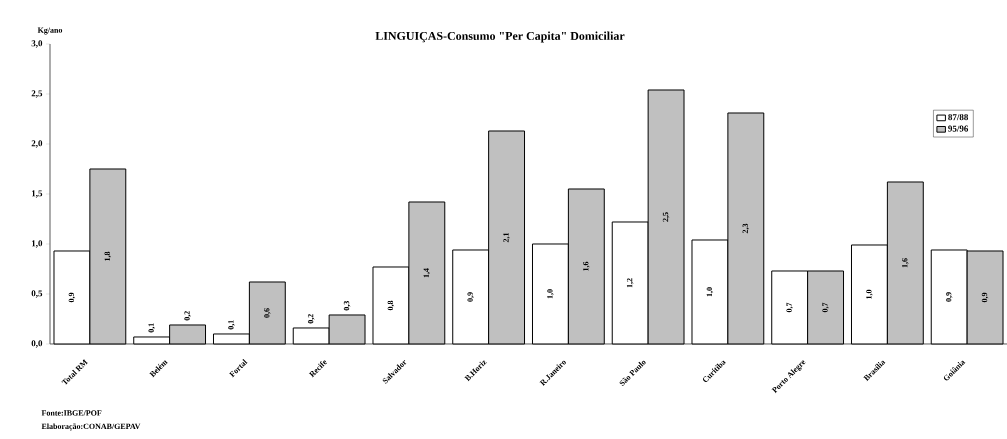 The height and width of the screenshot is (439, 1007). I want to click on y-tick-label: 1,0, so click(37, 244).